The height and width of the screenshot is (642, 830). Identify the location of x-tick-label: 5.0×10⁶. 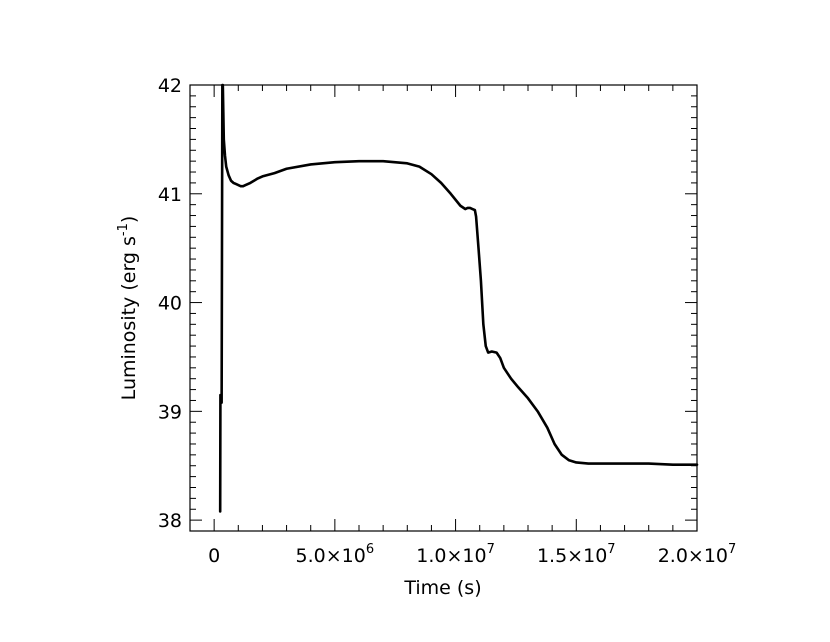
(335, 554).